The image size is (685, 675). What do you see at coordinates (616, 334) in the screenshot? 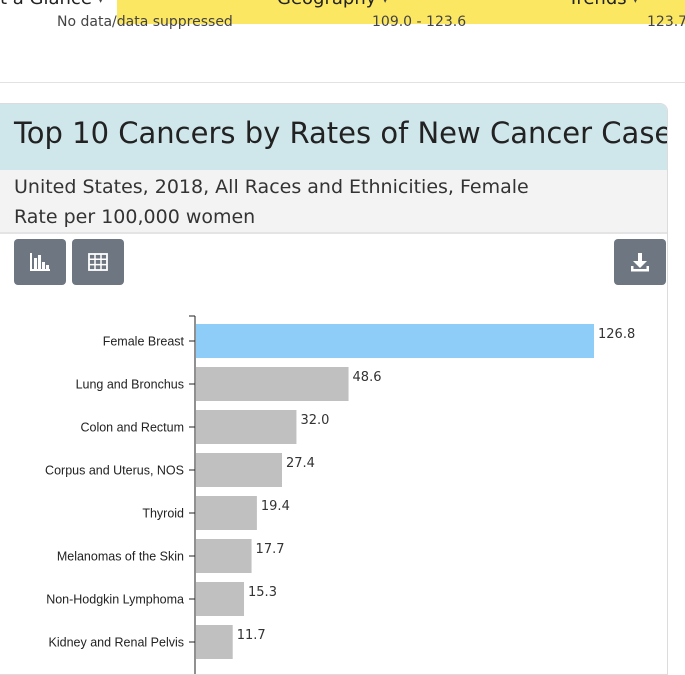
I see `value-label: 126.8` at bounding box center [616, 334].